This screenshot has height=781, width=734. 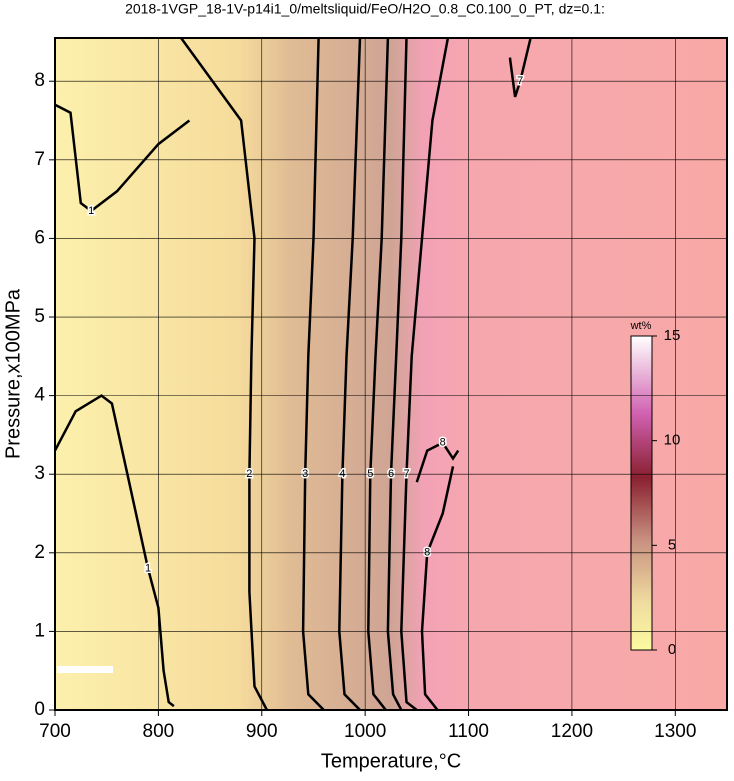 I want to click on y-axis-label: Pressure,x100MPa, so click(x=13, y=373).